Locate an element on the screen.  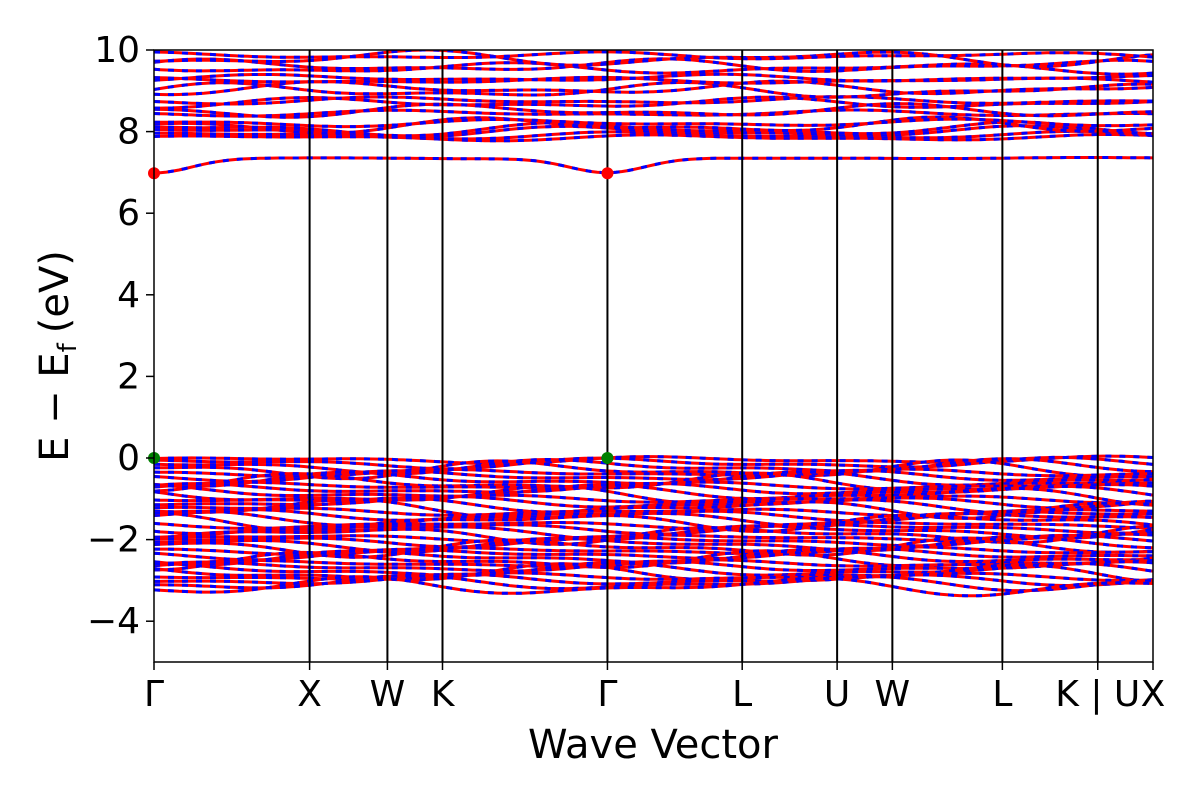
y-axis-label-unit: (eV) is located at coordinates (55, 291).